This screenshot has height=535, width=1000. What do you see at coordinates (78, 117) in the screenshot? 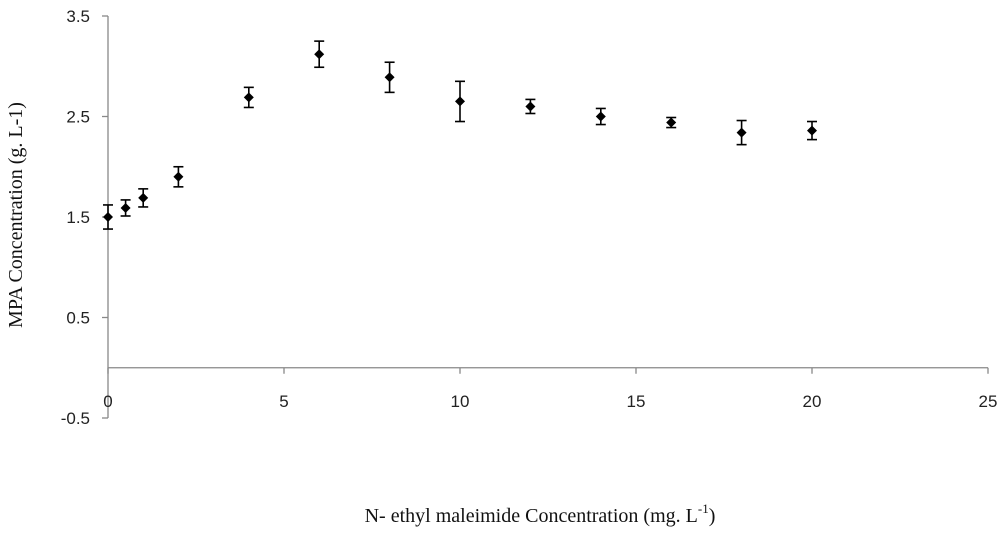
I see `y-tick-label: 2.5` at bounding box center [78, 117].